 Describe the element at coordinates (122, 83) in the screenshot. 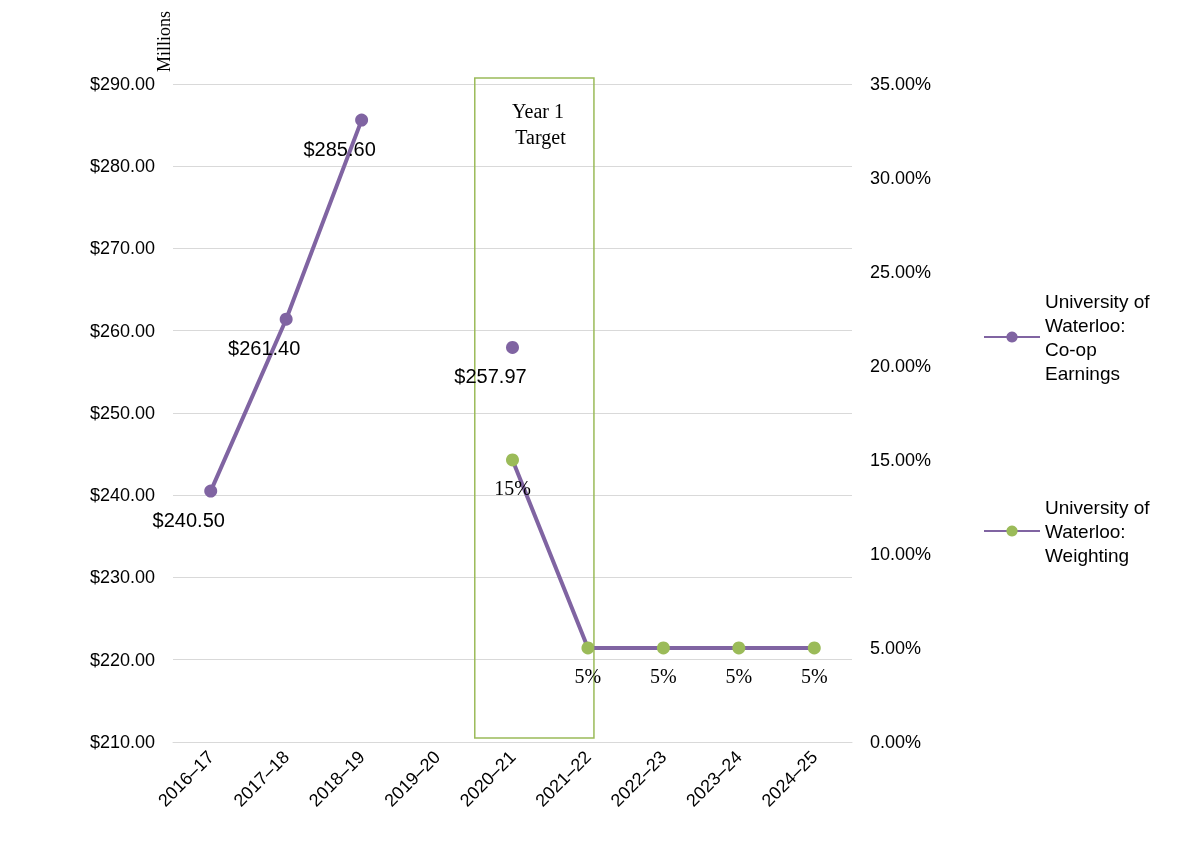

I see `y-tick-label: $290.00` at that location.